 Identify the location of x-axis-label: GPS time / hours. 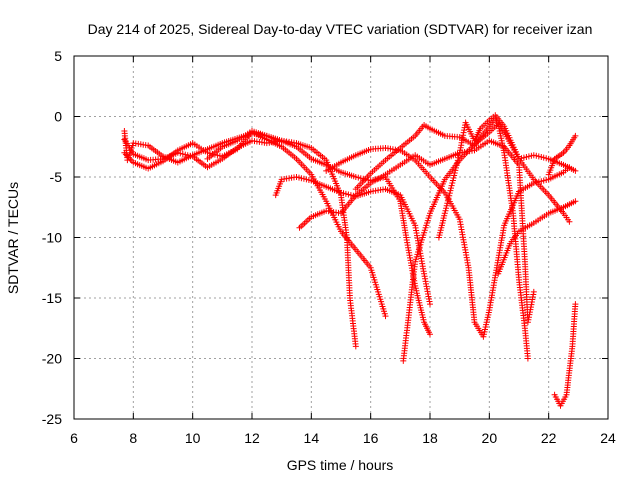
(340, 465).